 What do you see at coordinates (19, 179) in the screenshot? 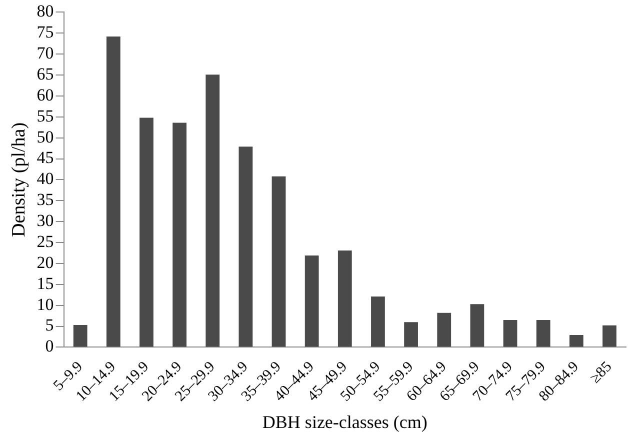
I see `y-axis-title: Density (pl/ha)` at bounding box center [19, 179].